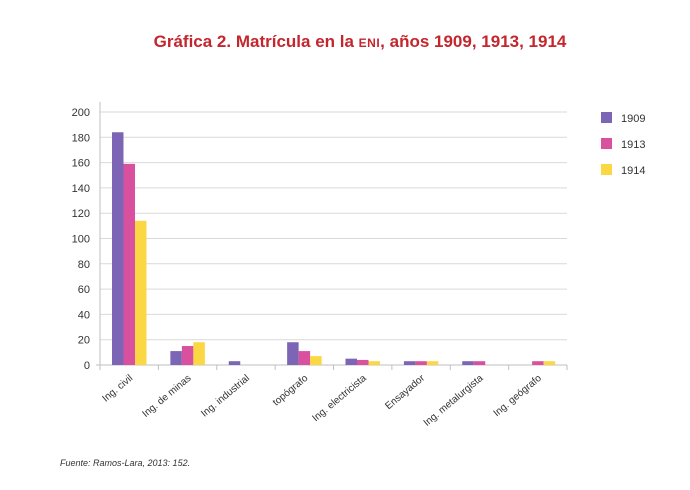  I want to click on x-category-label: Ing. electricista, so click(340, 399).